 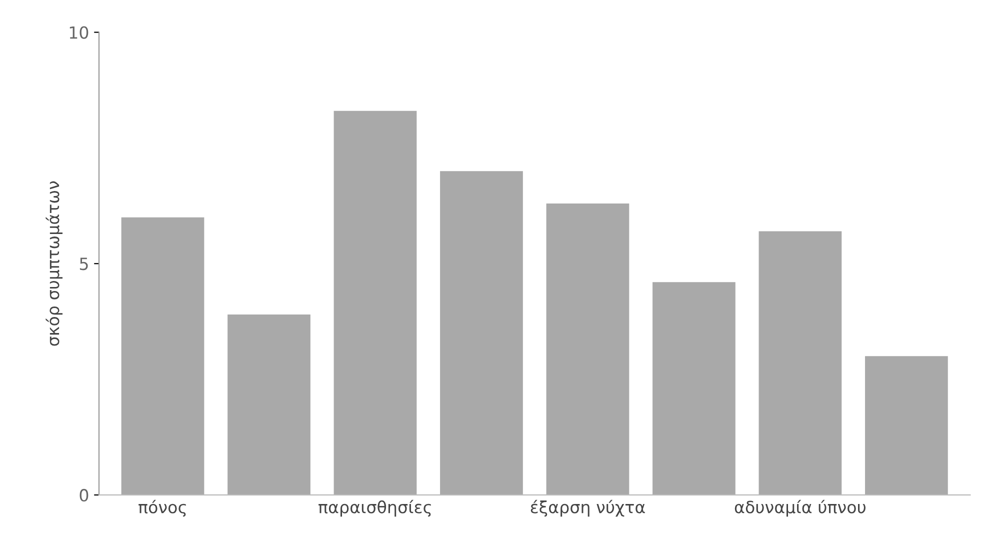 I want to click on y-tick-label: 0, so click(x=84, y=495).